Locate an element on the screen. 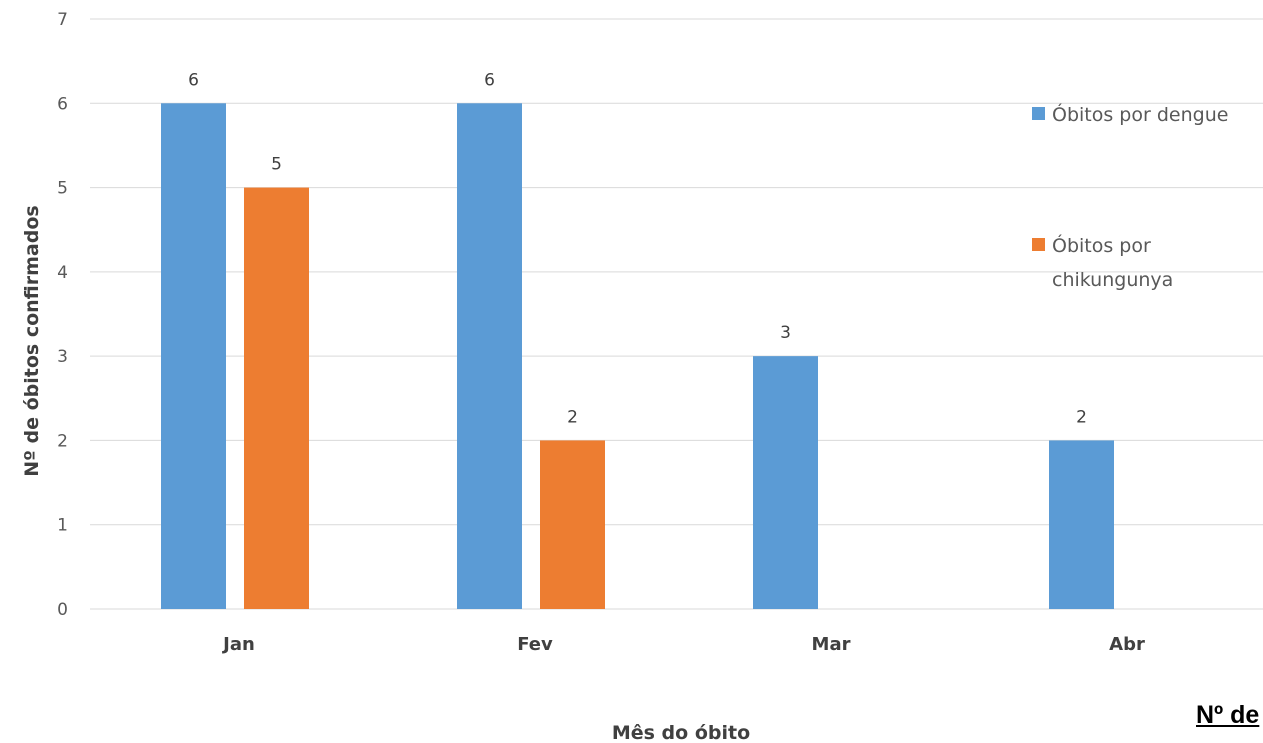  y-tick-label-4: 4 is located at coordinates (62, 273).